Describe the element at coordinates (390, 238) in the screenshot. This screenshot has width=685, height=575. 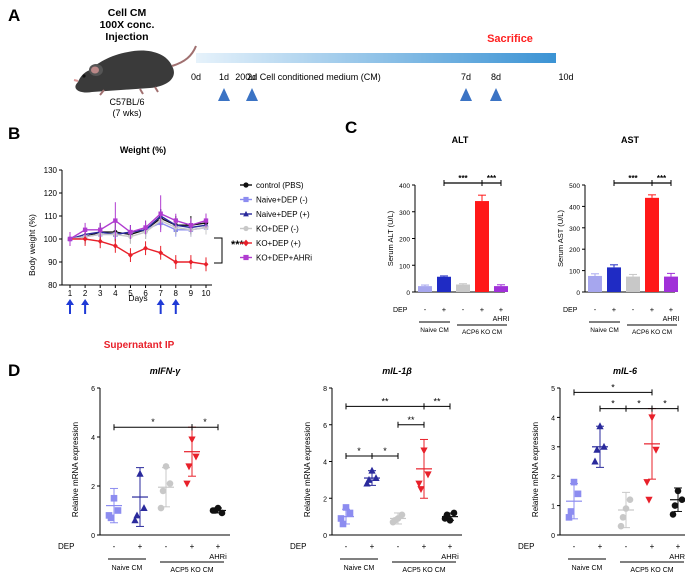
I see `bar-chart-ylabel: Serum ALT (U/L)` at that location.